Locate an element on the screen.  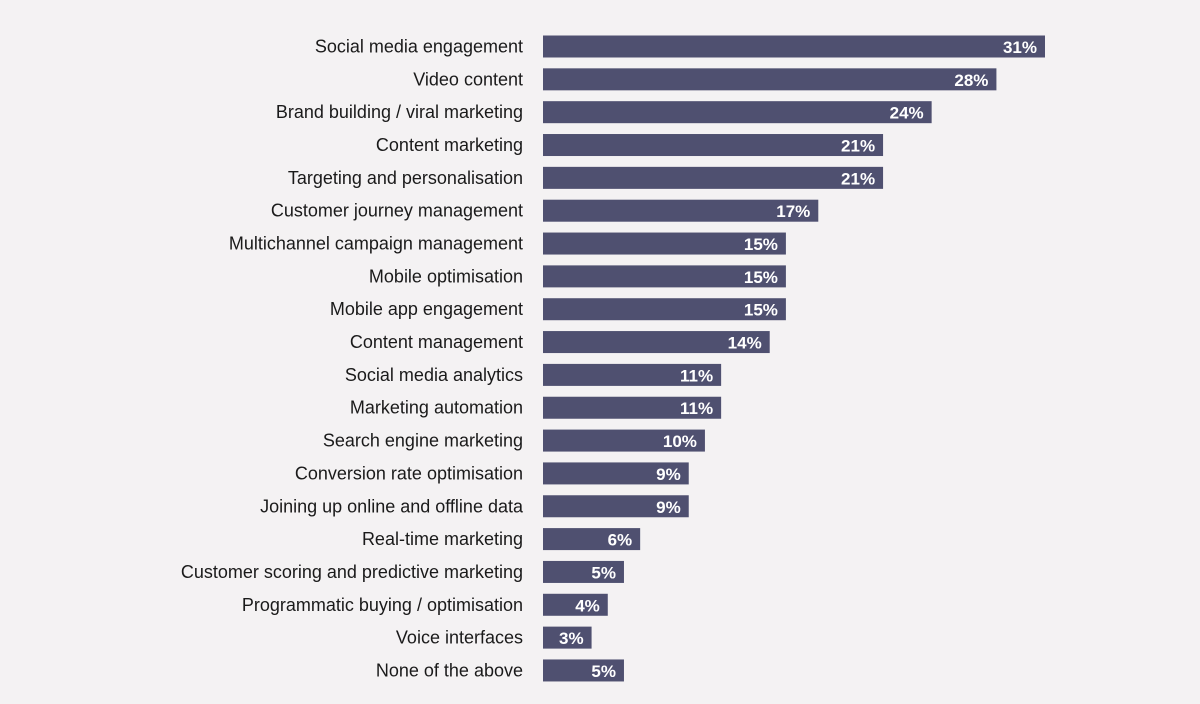
category-label: Marketing automation is located at coordinates (436, 408).